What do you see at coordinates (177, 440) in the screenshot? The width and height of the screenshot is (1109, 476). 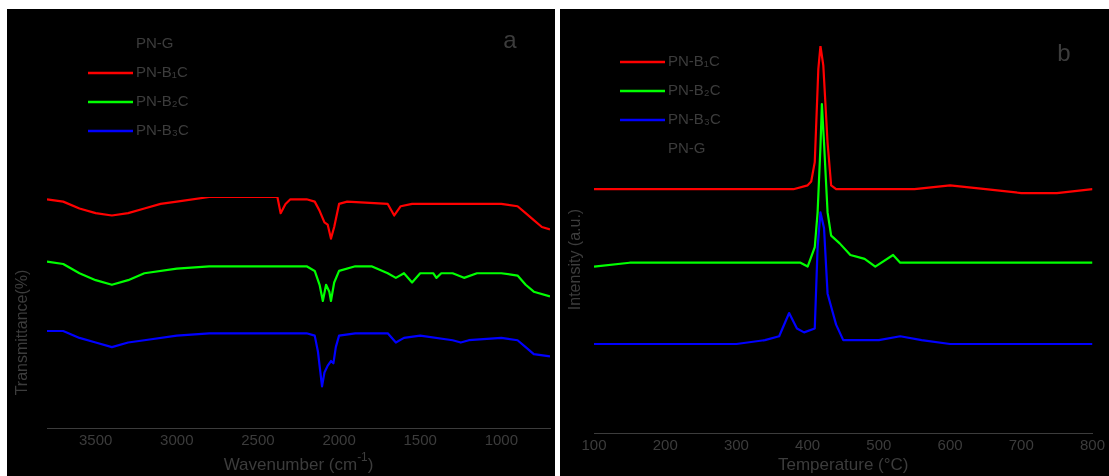 I see `x-tick-label: 3000` at bounding box center [177, 440].